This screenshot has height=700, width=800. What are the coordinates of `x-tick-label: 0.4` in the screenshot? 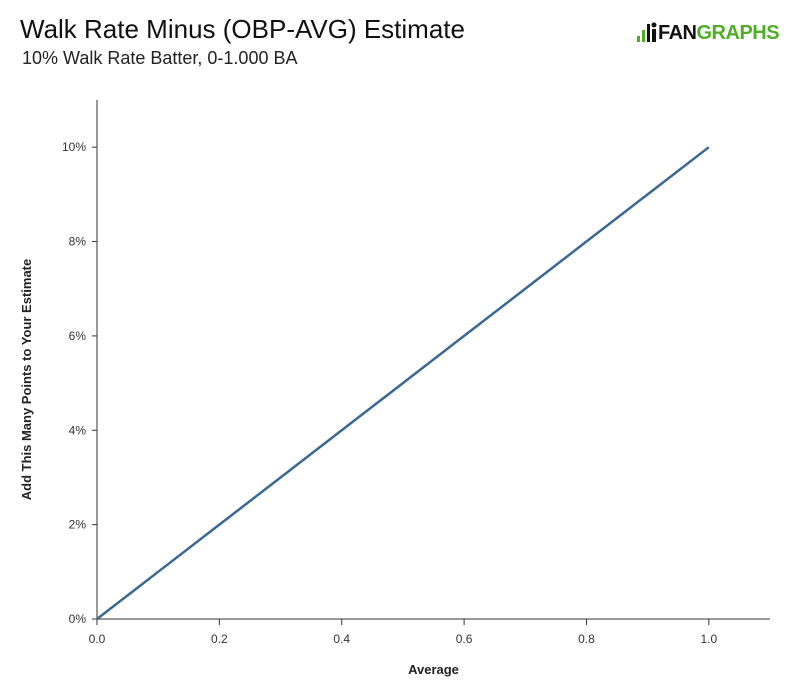 It's located at (341, 639).